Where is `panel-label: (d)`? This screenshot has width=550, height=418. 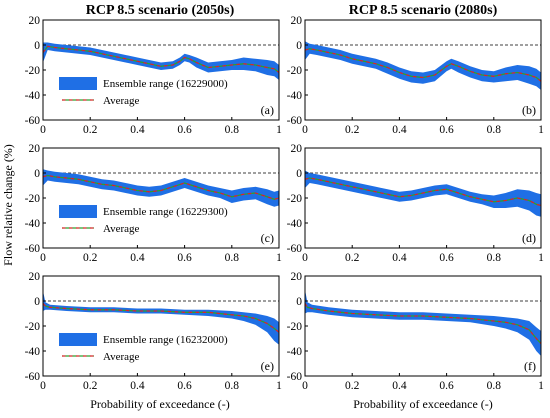 panel-label: (d) is located at coordinates (529, 238).